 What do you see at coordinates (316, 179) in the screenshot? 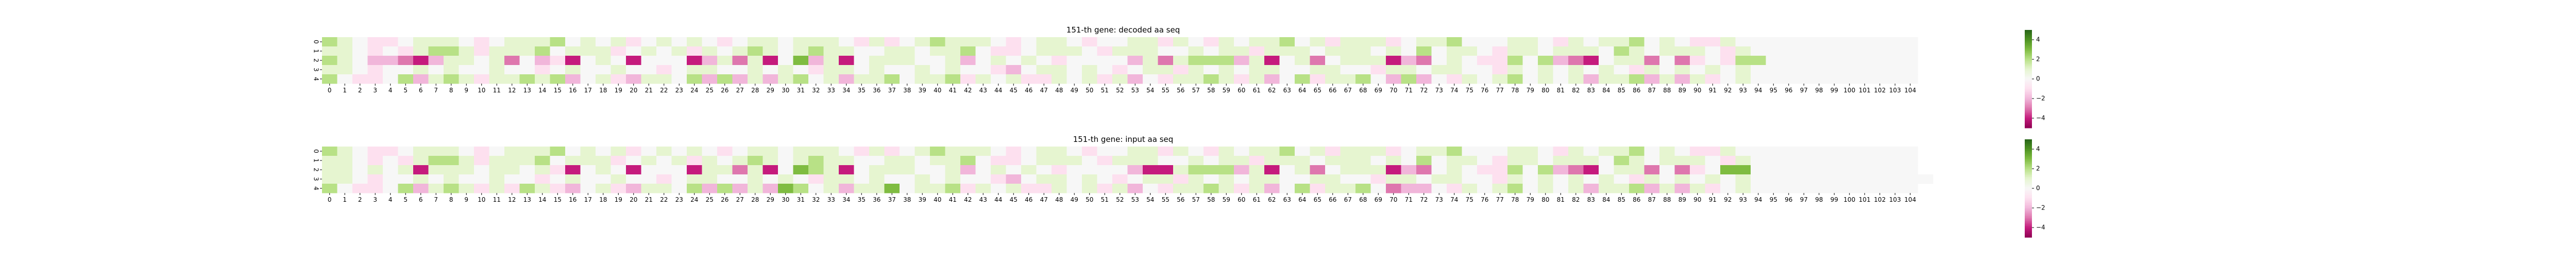
I see `y-tick-label: 3` at bounding box center [316, 179].